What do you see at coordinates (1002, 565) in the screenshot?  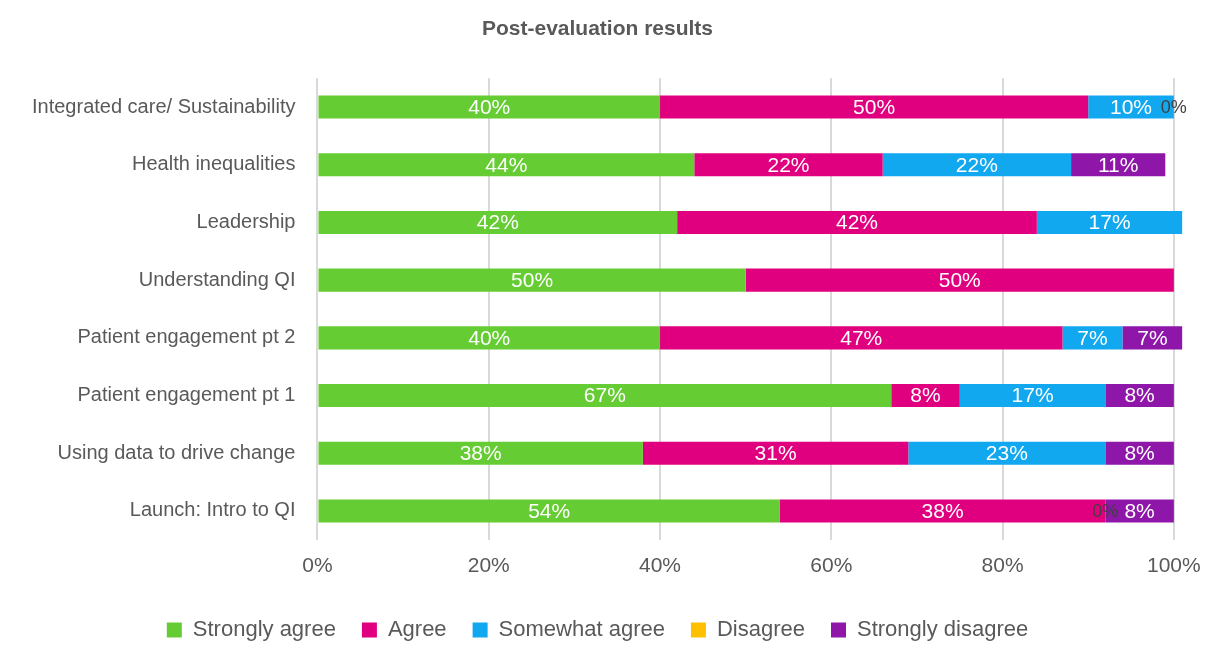 I see `x-tick-label: 80%` at bounding box center [1002, 565].